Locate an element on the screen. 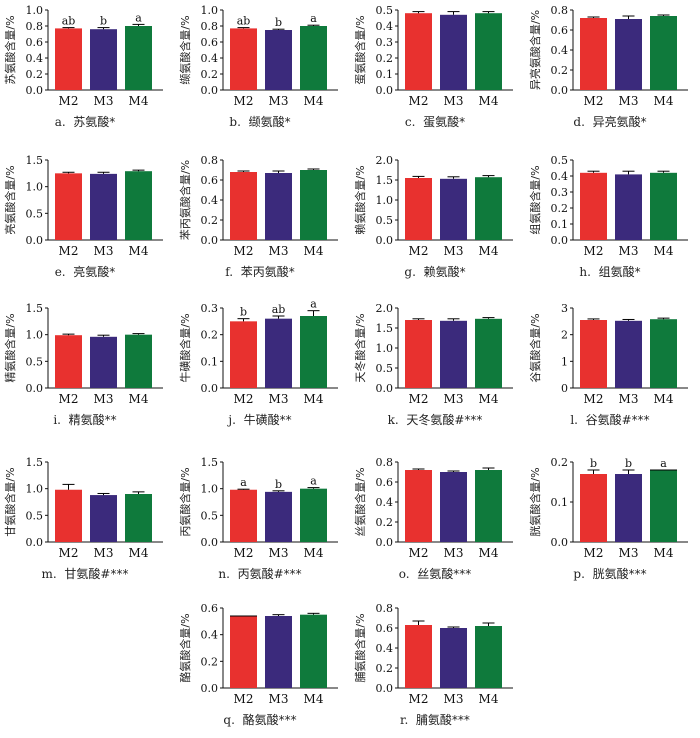  panel-caption: c. 蛋氨酸* is located at coordinates (435, 121).